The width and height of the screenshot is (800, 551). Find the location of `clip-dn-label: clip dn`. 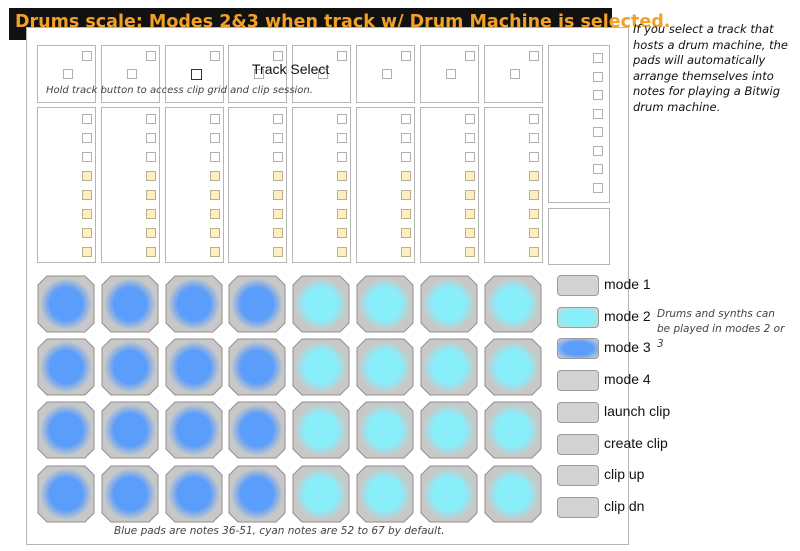

clip-dn-label: clip dn is located at coordinates (624, 505).